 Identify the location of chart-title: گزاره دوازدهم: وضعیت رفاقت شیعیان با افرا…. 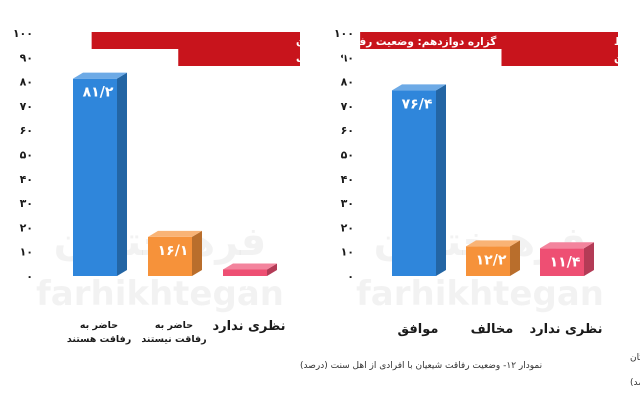
(294, 49).